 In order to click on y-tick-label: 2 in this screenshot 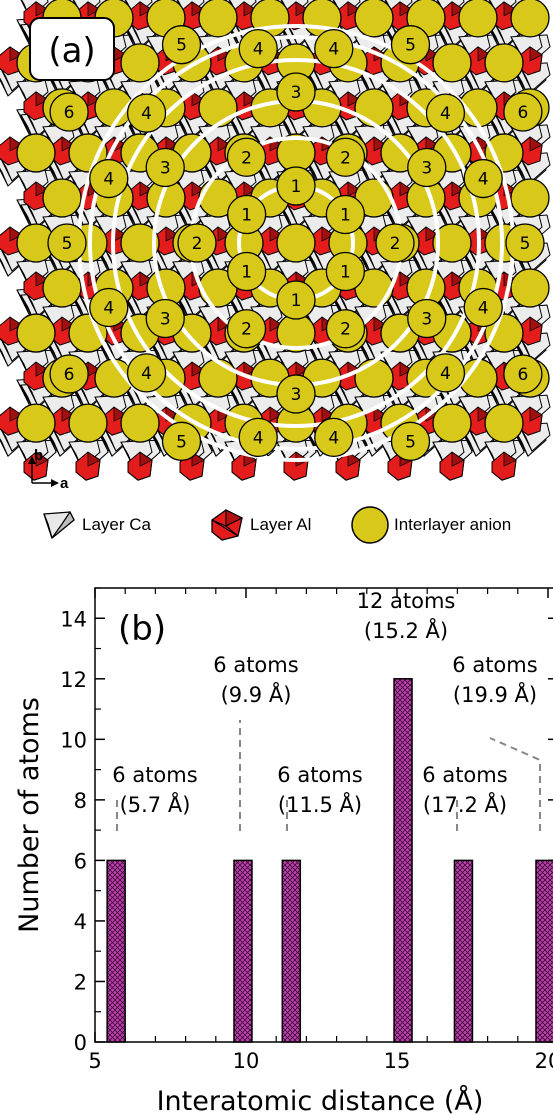, I will do `click(80, 982)`.